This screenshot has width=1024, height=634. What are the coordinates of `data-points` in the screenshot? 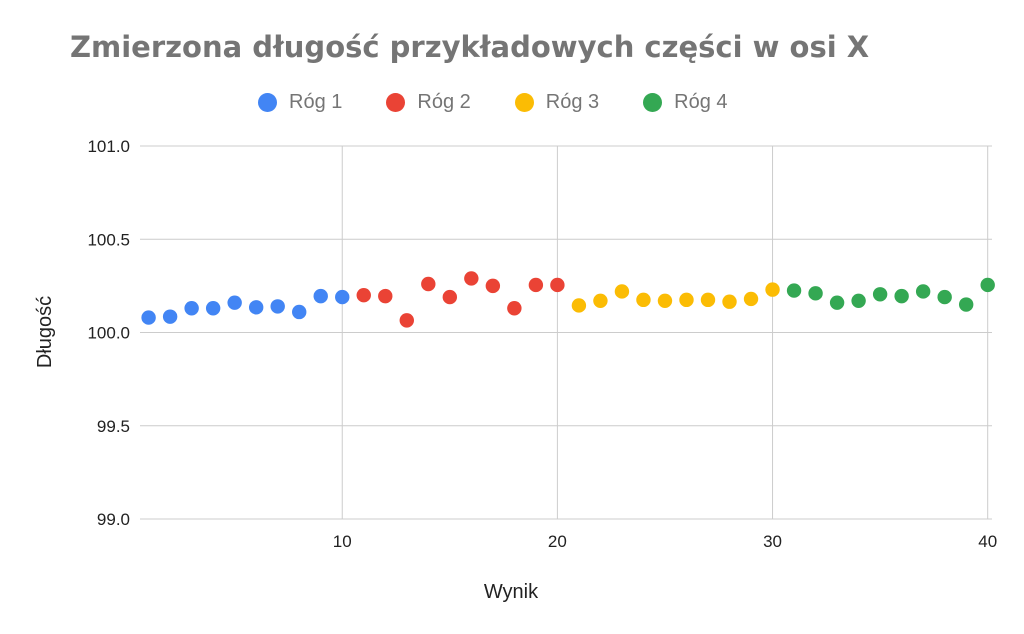 It's located at (568, 299).